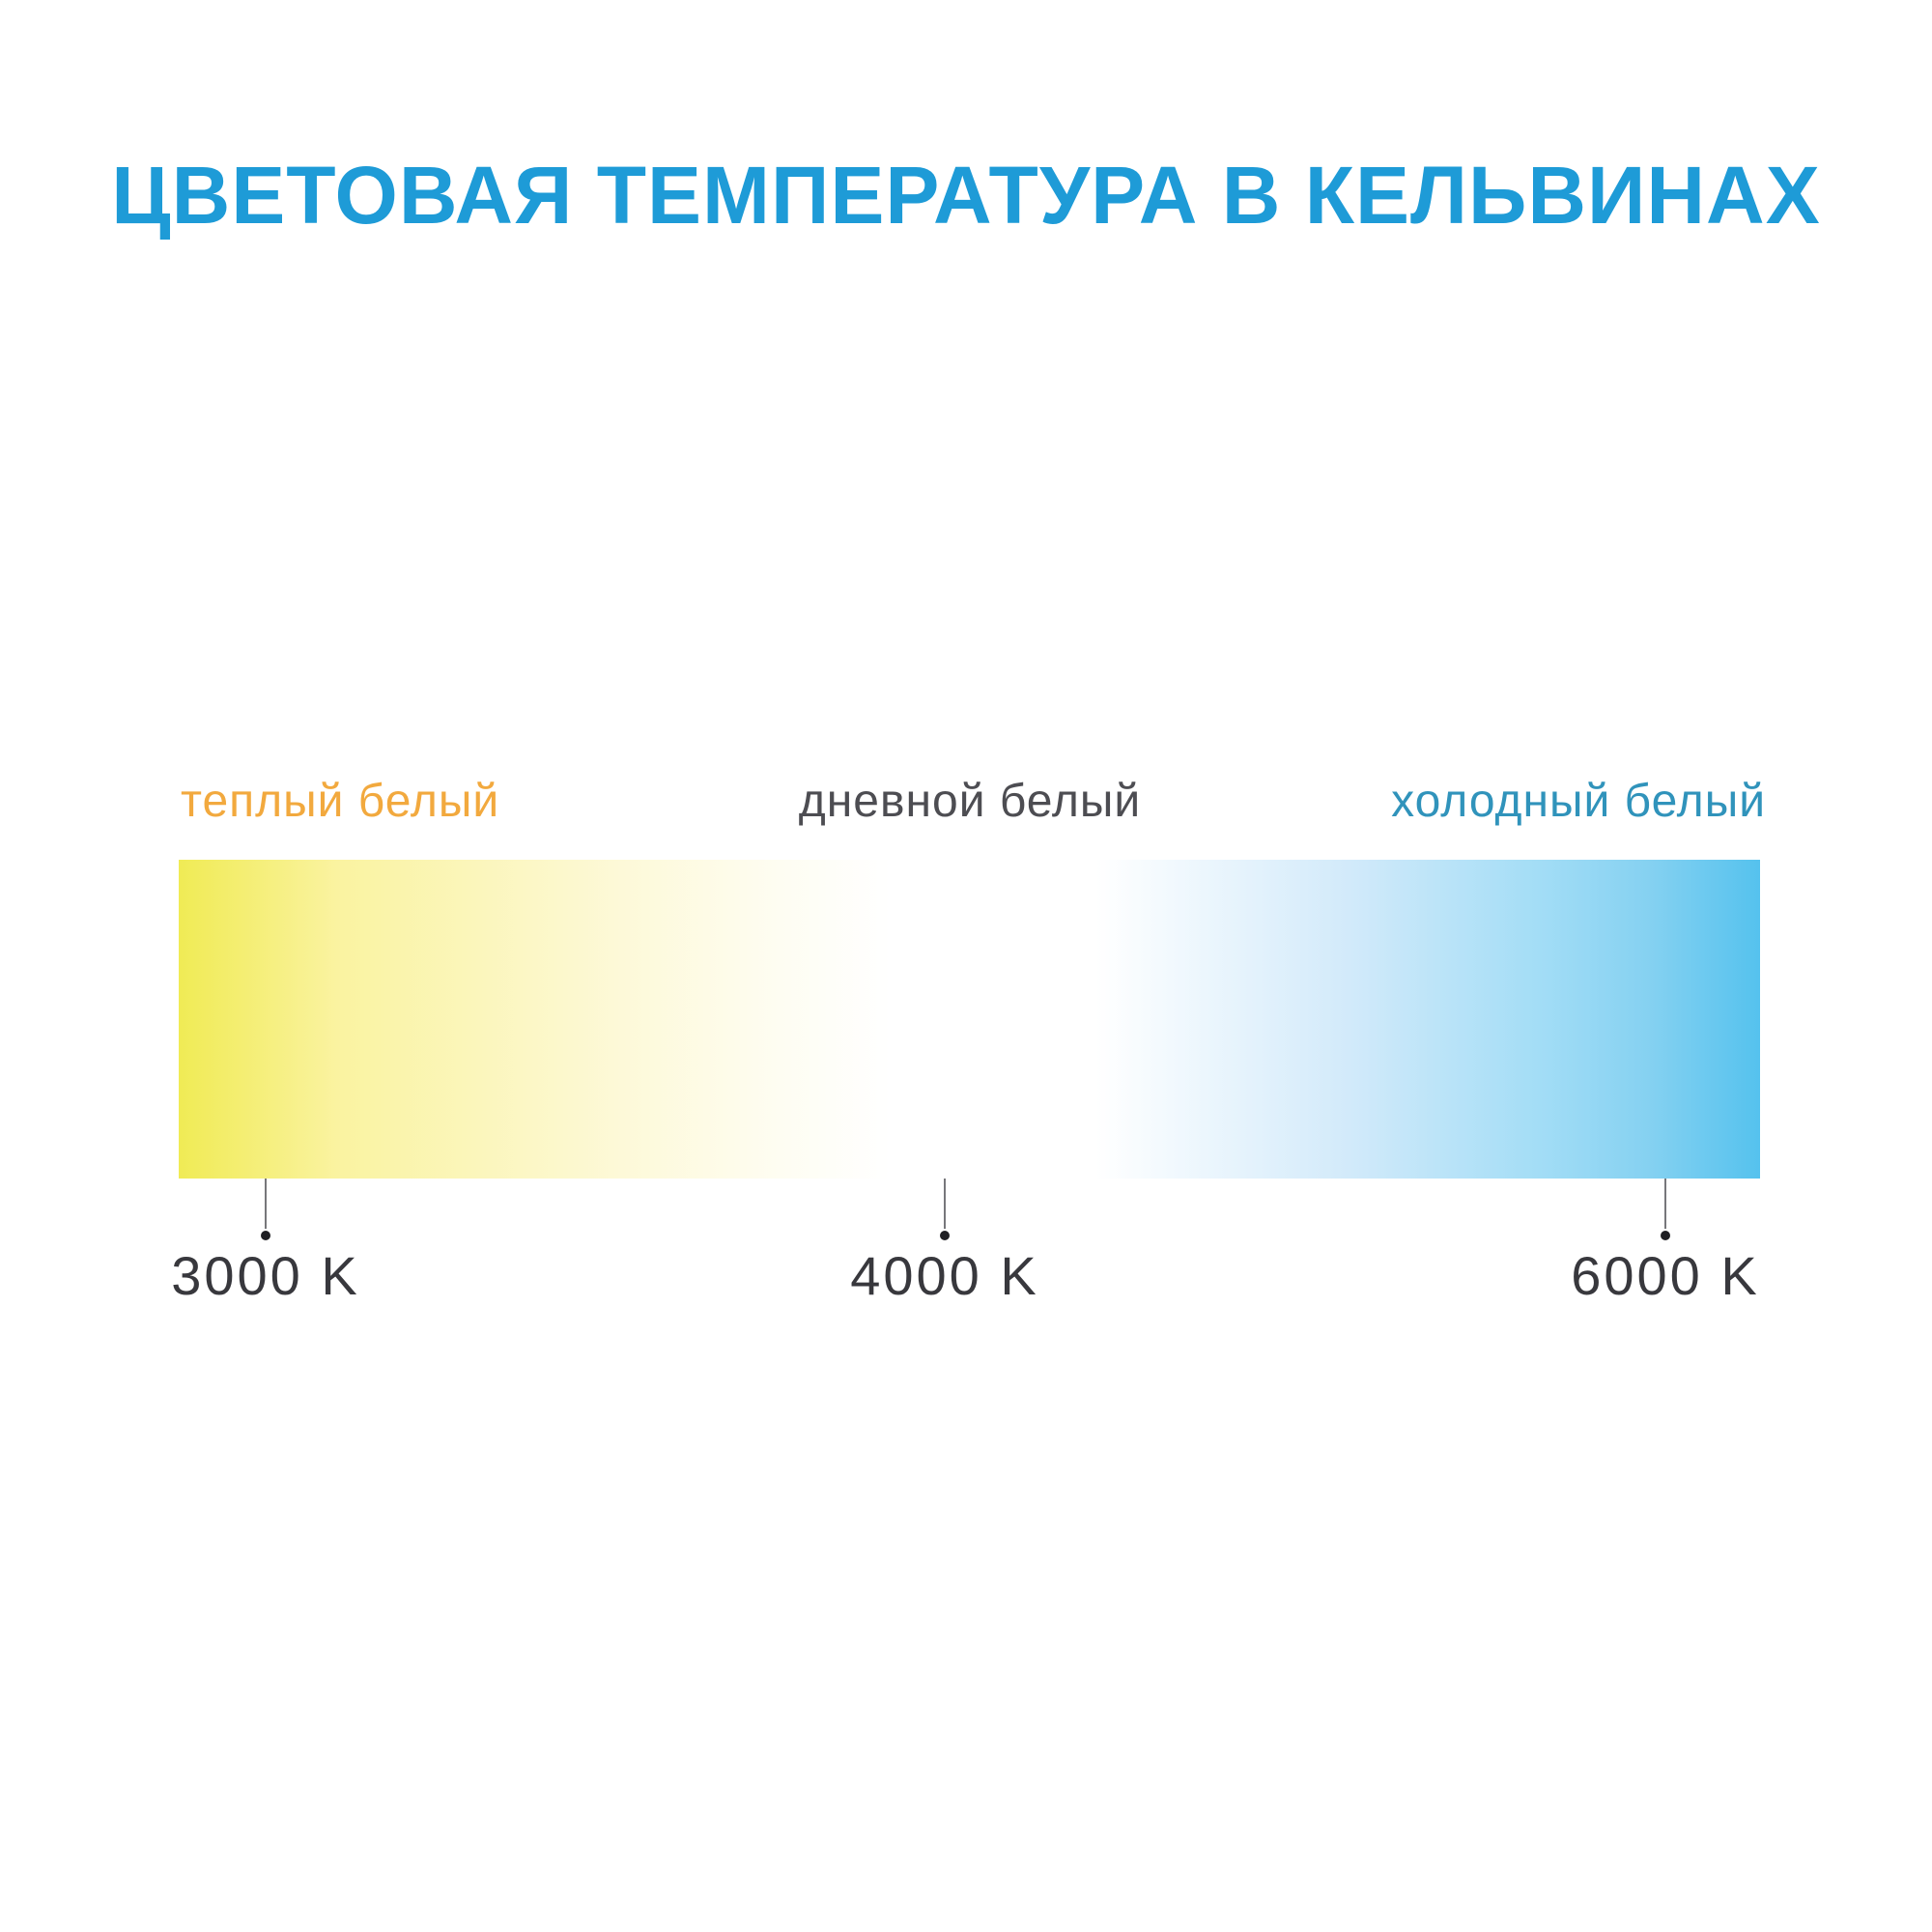  Describe the element at coordinates (944, 1275) in the screenshot. I see `tick-label-4000k: 4000 K` at that location.